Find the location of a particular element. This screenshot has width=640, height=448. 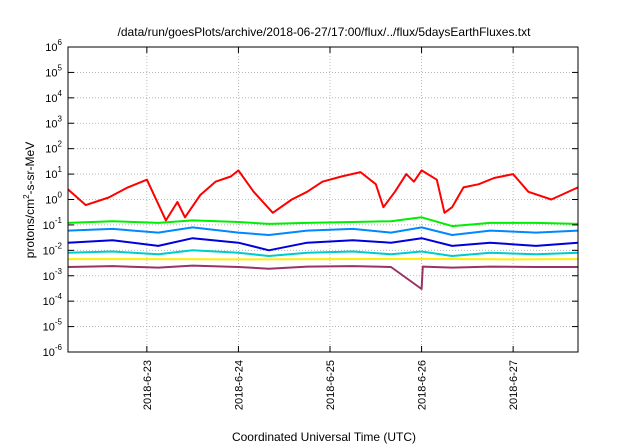

y-tick-label: 10⁻⁴ is located at coordinates (53, 300).